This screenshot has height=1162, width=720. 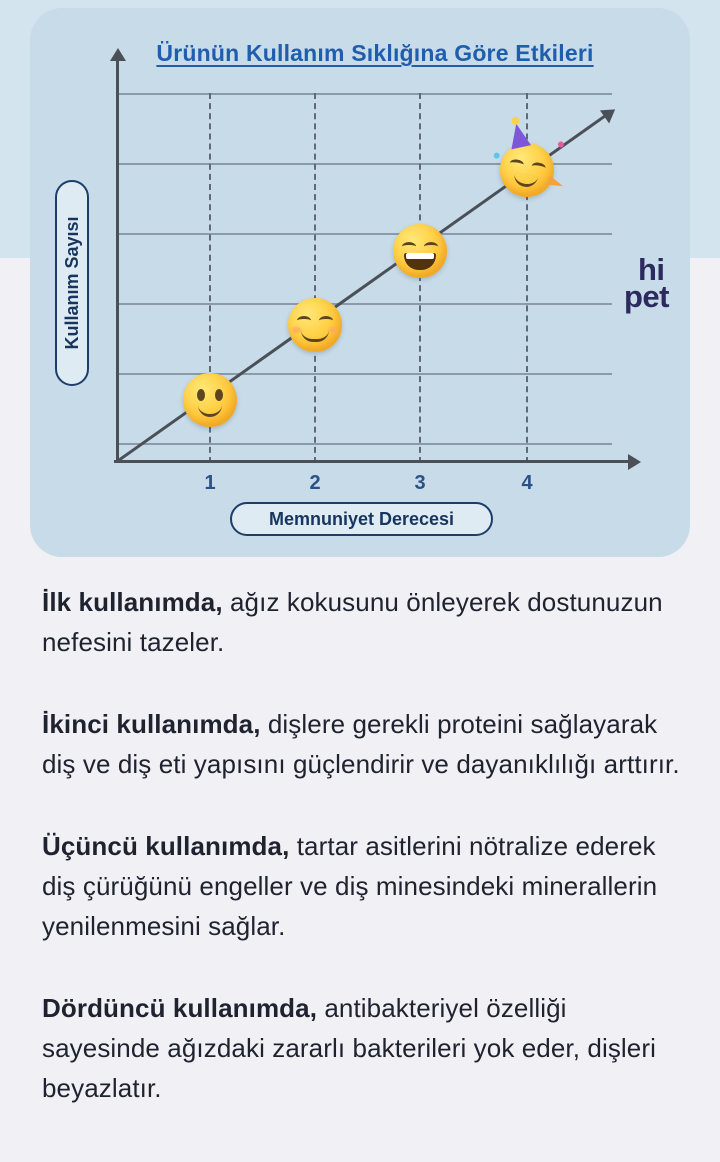 I want to click on chart-title: Ürünün Kullanım Sıklığına Göre Etkileri, so click(x=375, y=53).